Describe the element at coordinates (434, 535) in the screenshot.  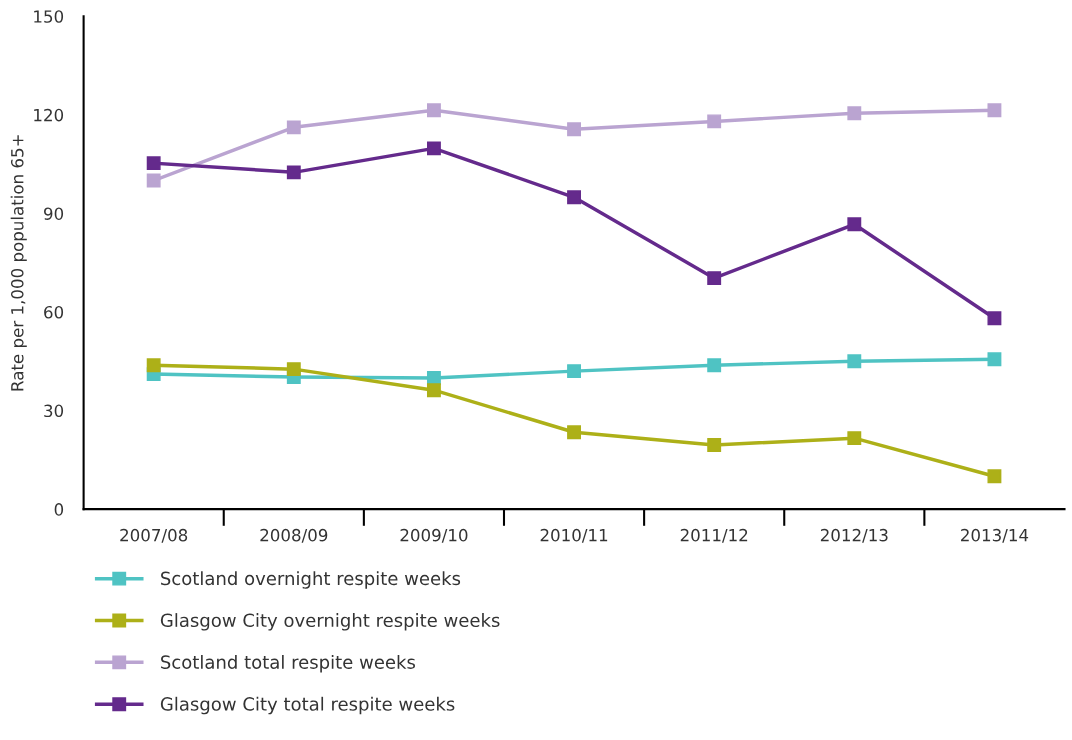
I see `x-tick-label: 2009/10` at that location.